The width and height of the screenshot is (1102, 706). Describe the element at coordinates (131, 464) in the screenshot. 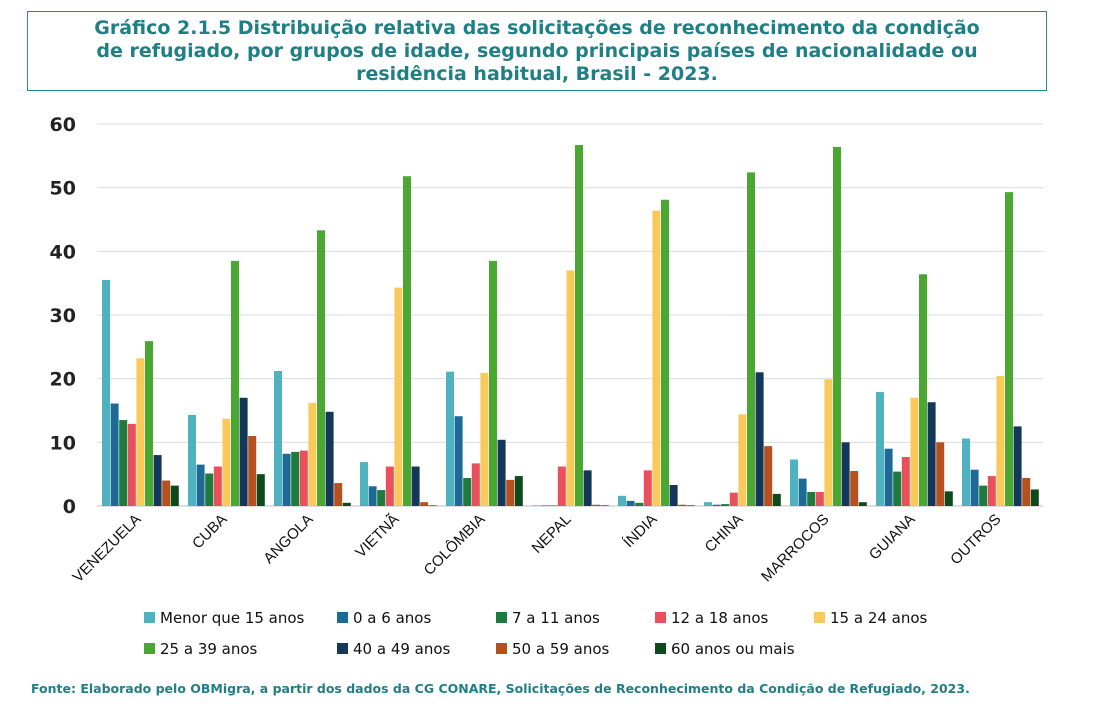

I see `bar-venezuela-12-a-18-anos` at that location.